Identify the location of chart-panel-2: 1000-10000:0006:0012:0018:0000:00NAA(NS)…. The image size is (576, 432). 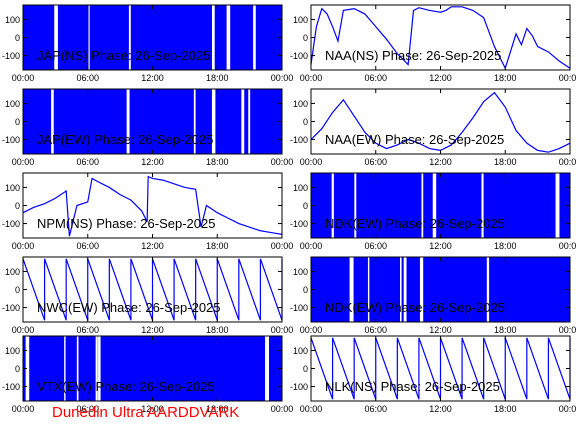
(433, 43).